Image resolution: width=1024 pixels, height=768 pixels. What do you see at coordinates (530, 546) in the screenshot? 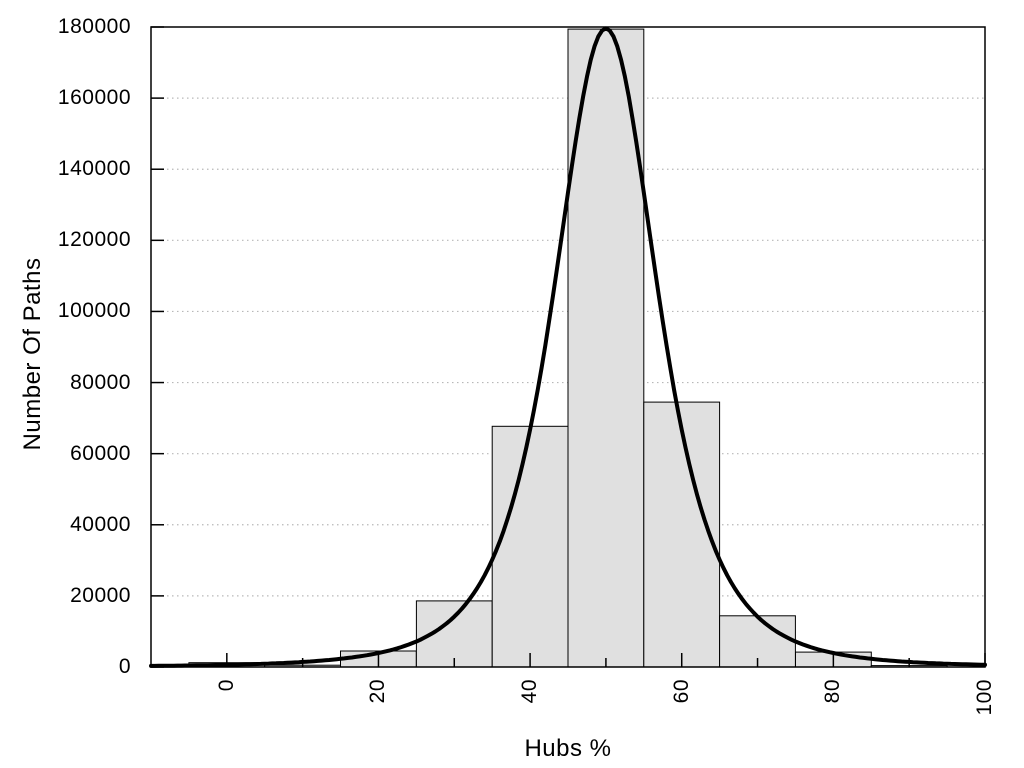
I see `histogram-bar` at bounding box center [530, 546].